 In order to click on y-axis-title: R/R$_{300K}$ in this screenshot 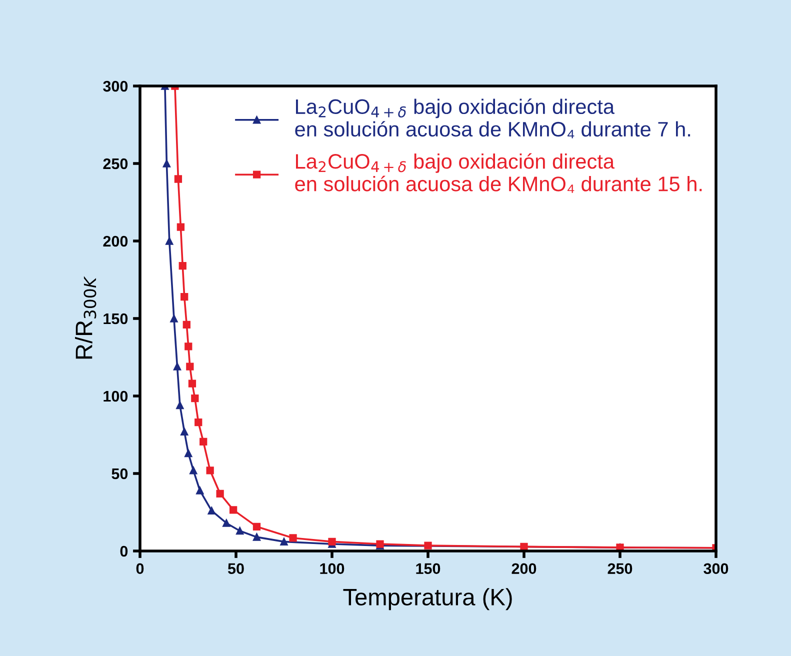, I will do `click(85, 317)`.